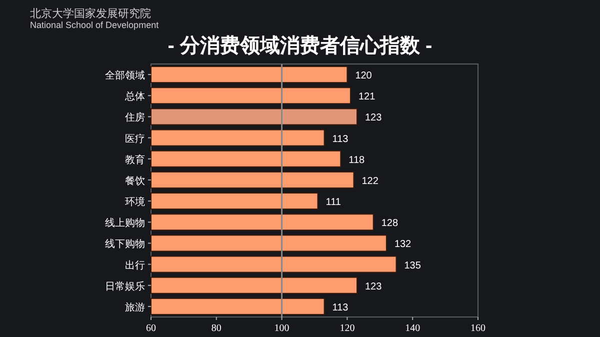 This screenshot has height=337, width=600. I want to click on text: National School of Development, so click(95, 25).